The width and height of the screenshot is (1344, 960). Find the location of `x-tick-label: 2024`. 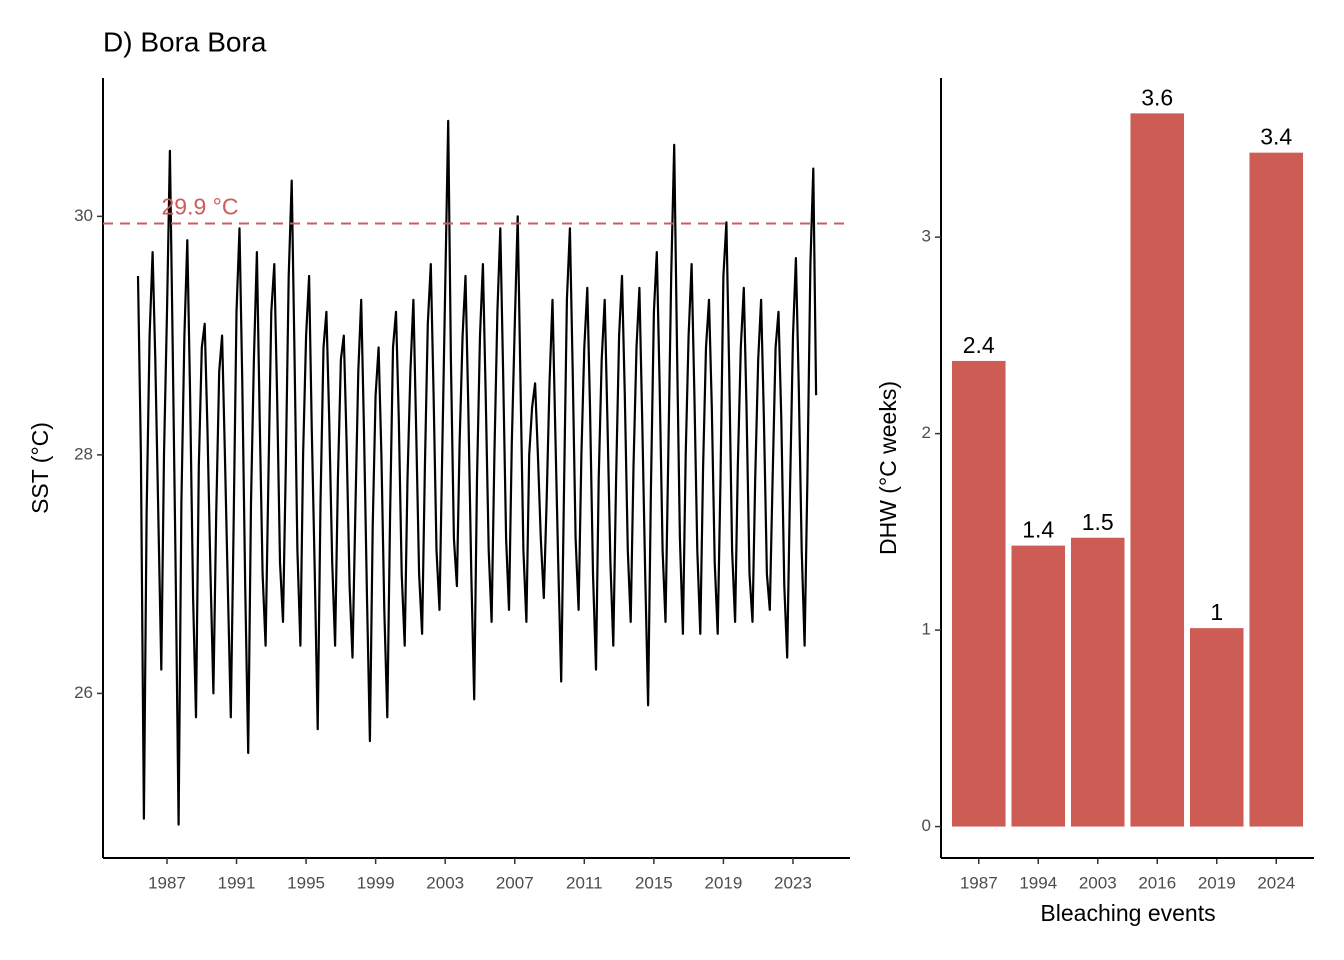

x-tick-label: 2024 is located at coordinates (1276, 882).